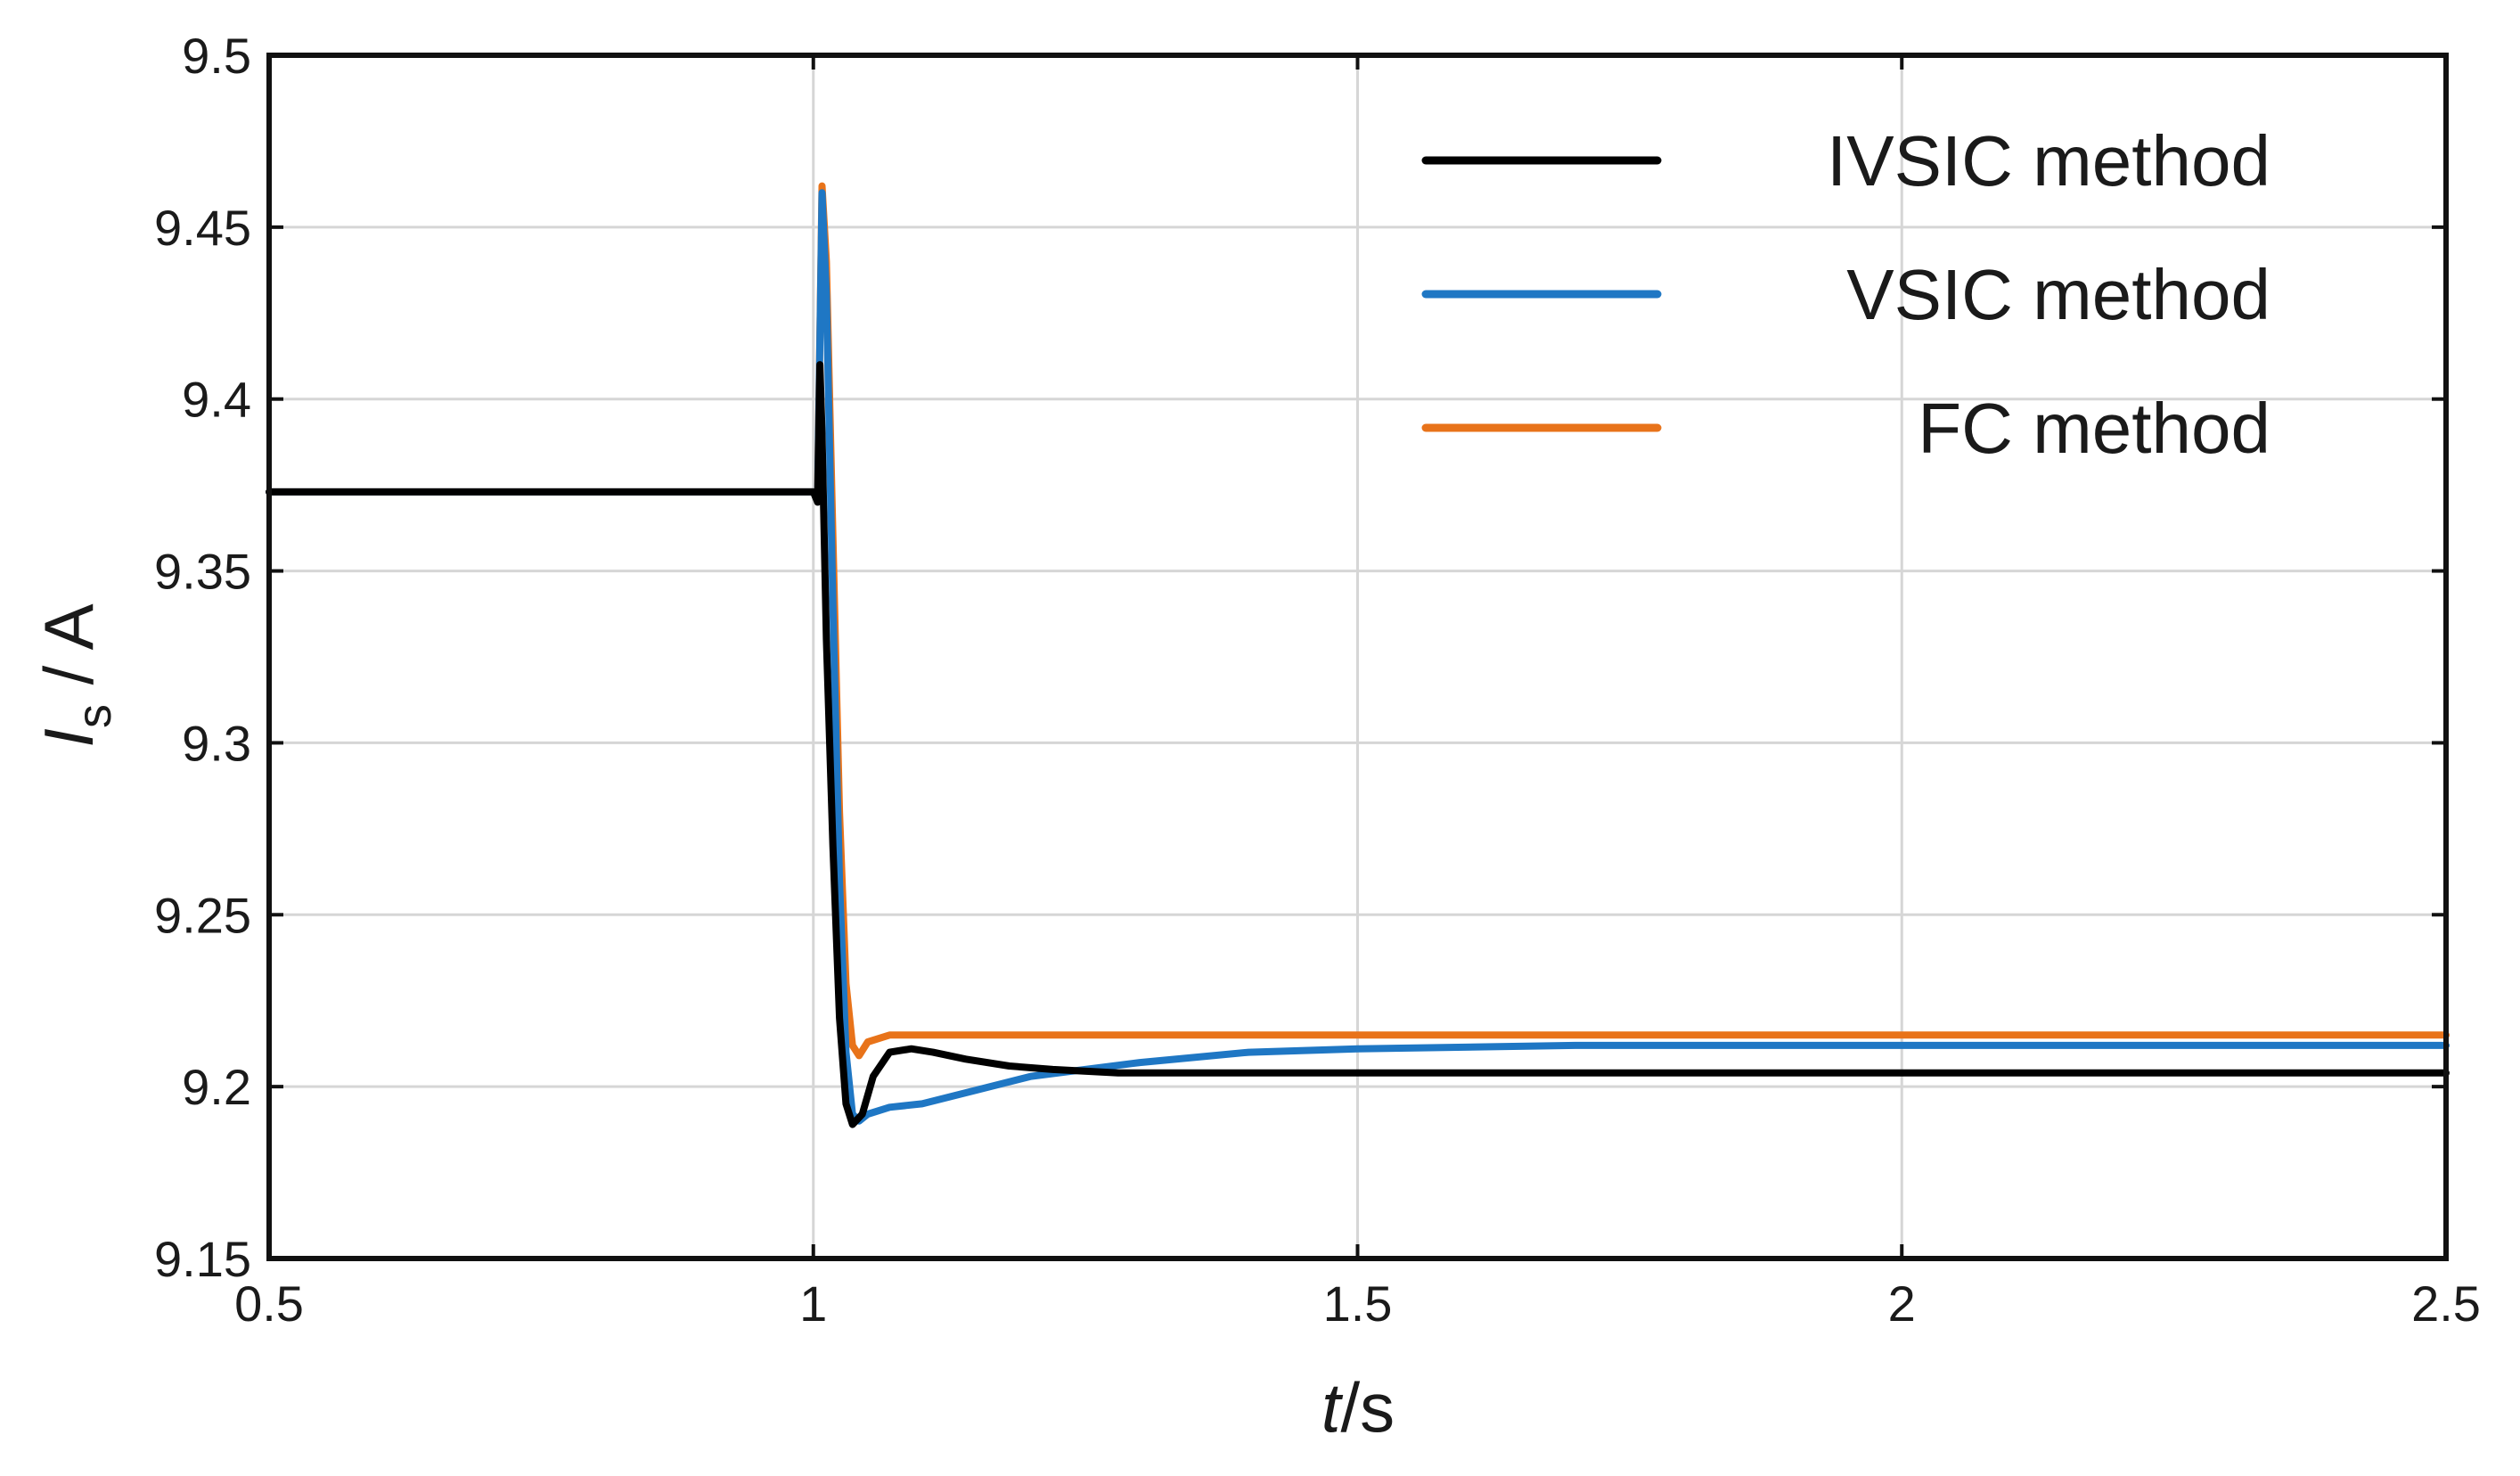 The image size is (2520, 1476). I want to click on y-axis-label: Is / A, so click(75, 675).